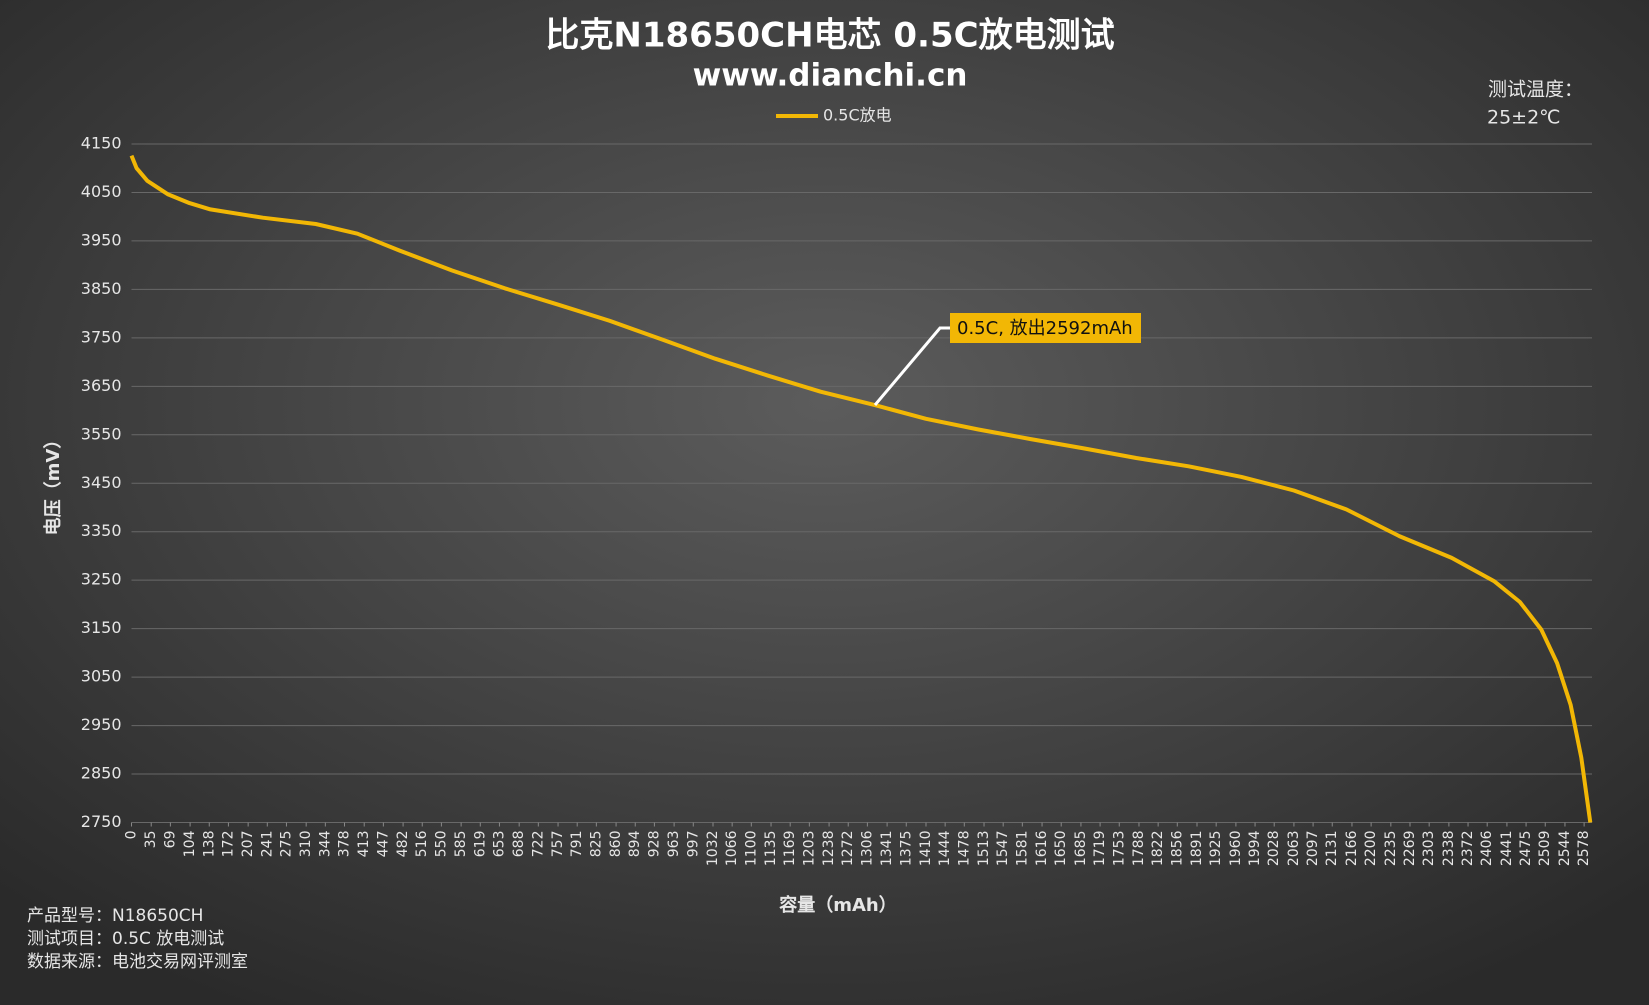 The width and height of the screenshot is (1649, 1005). I want to click on annotation-leader, so click(912, 366).